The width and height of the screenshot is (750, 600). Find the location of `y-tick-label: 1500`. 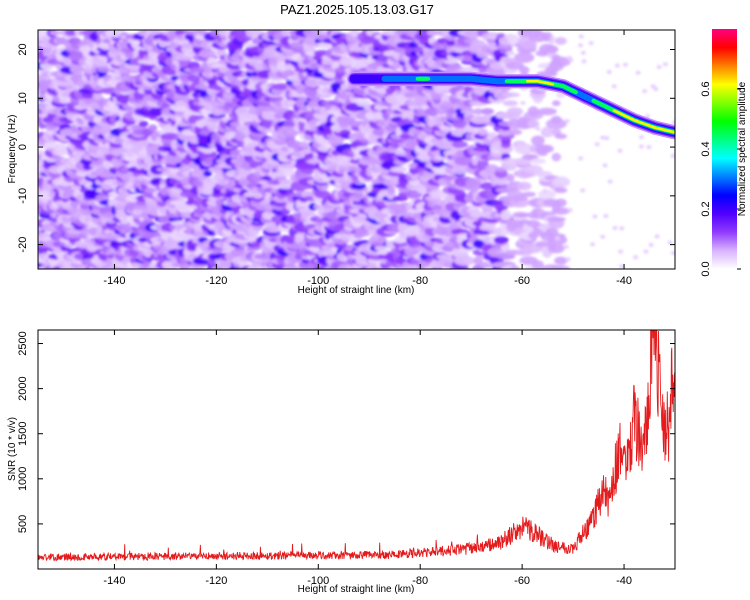

y-tick-label: 1500 is located at coordinates (23, 433).